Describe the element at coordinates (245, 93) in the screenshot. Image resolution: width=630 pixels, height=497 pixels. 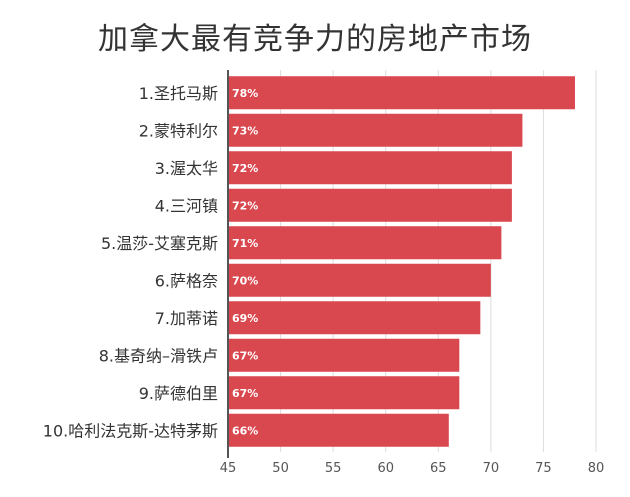
I see `data-label: 78%` at that location.